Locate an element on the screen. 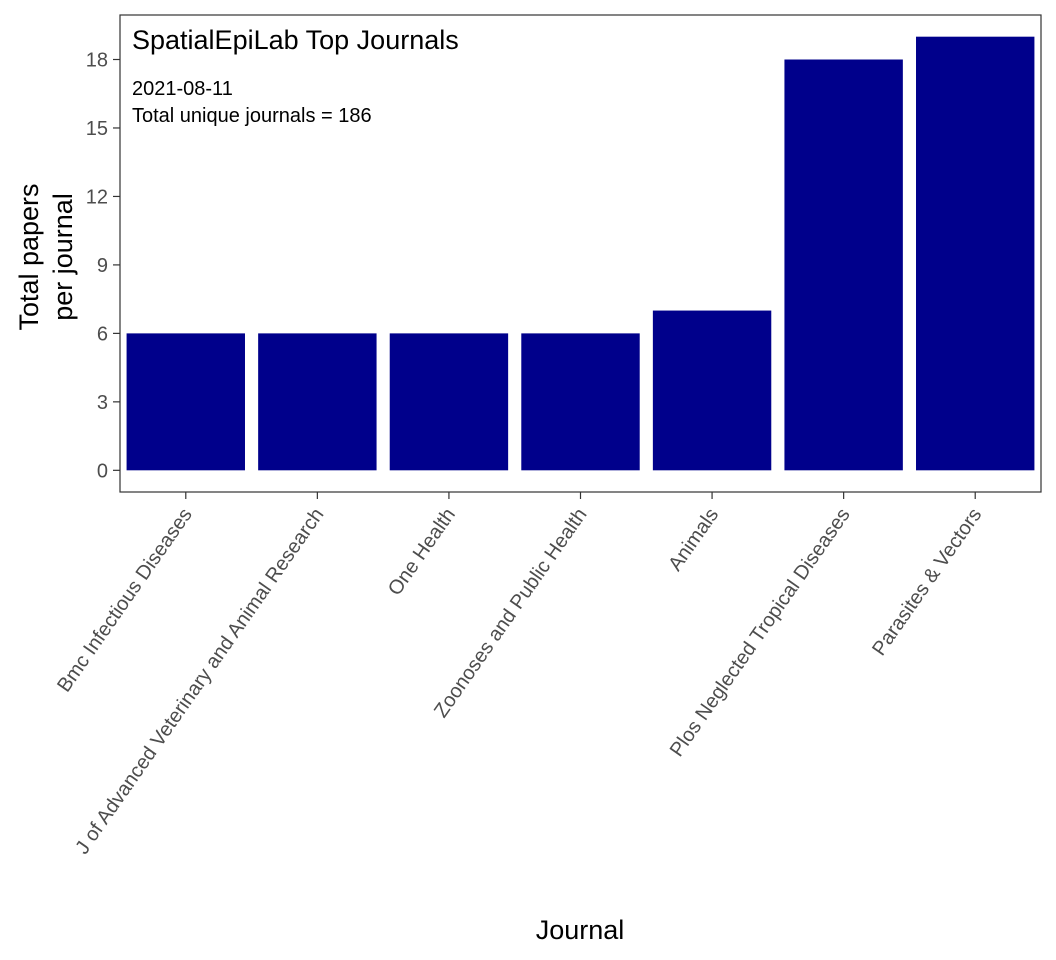 The height and width of the screenshot is (960, 1056). y-axis: 0 3 6 9 12 15 18 is located at coordinates (103, 266).